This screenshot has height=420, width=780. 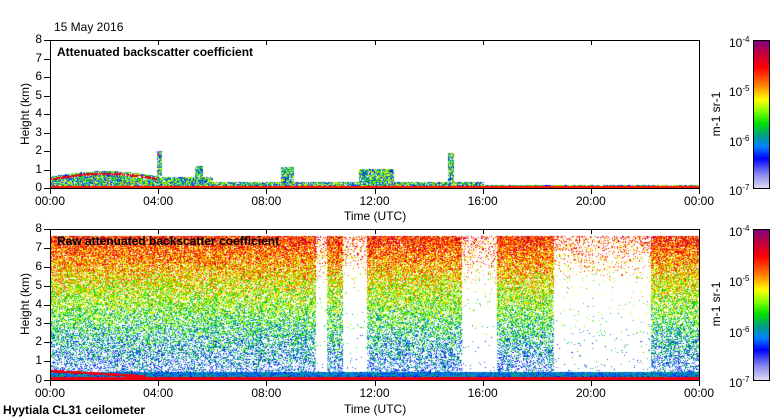 I want to click on plot-title: Raw attenuated backscatter coefficient, so click(x=168, y=241).